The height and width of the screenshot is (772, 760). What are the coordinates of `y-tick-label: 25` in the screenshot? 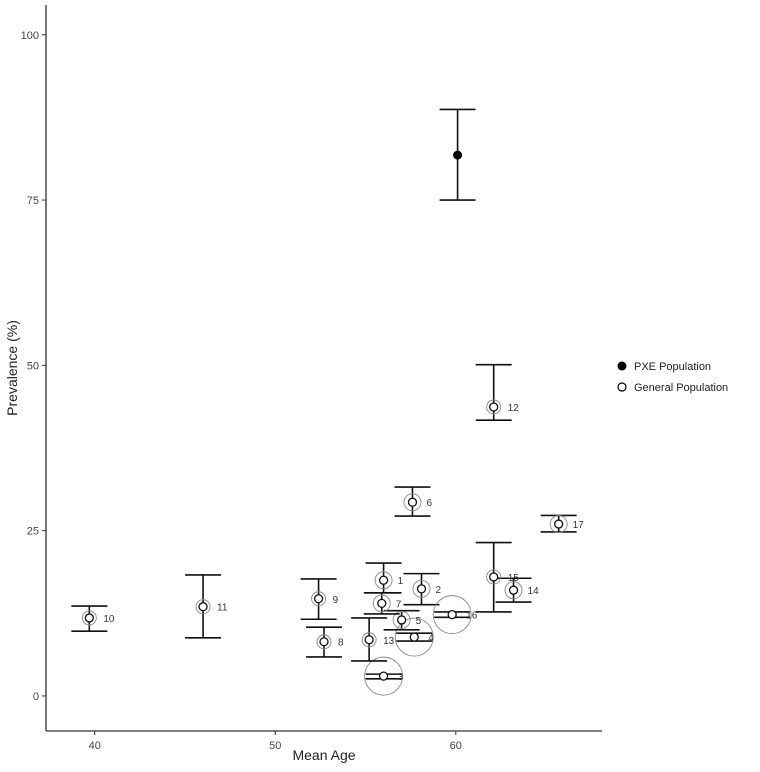 It's located at (33, 532).